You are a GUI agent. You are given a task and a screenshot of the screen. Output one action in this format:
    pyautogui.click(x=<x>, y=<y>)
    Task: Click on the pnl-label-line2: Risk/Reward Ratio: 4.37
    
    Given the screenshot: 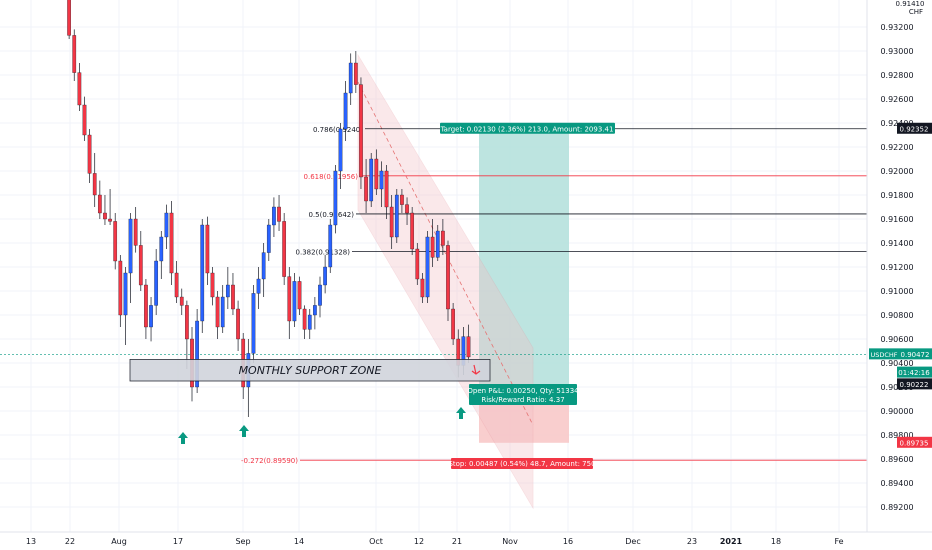 What is the action you would take?
    pyautogui.click(x=522, y=400)
    